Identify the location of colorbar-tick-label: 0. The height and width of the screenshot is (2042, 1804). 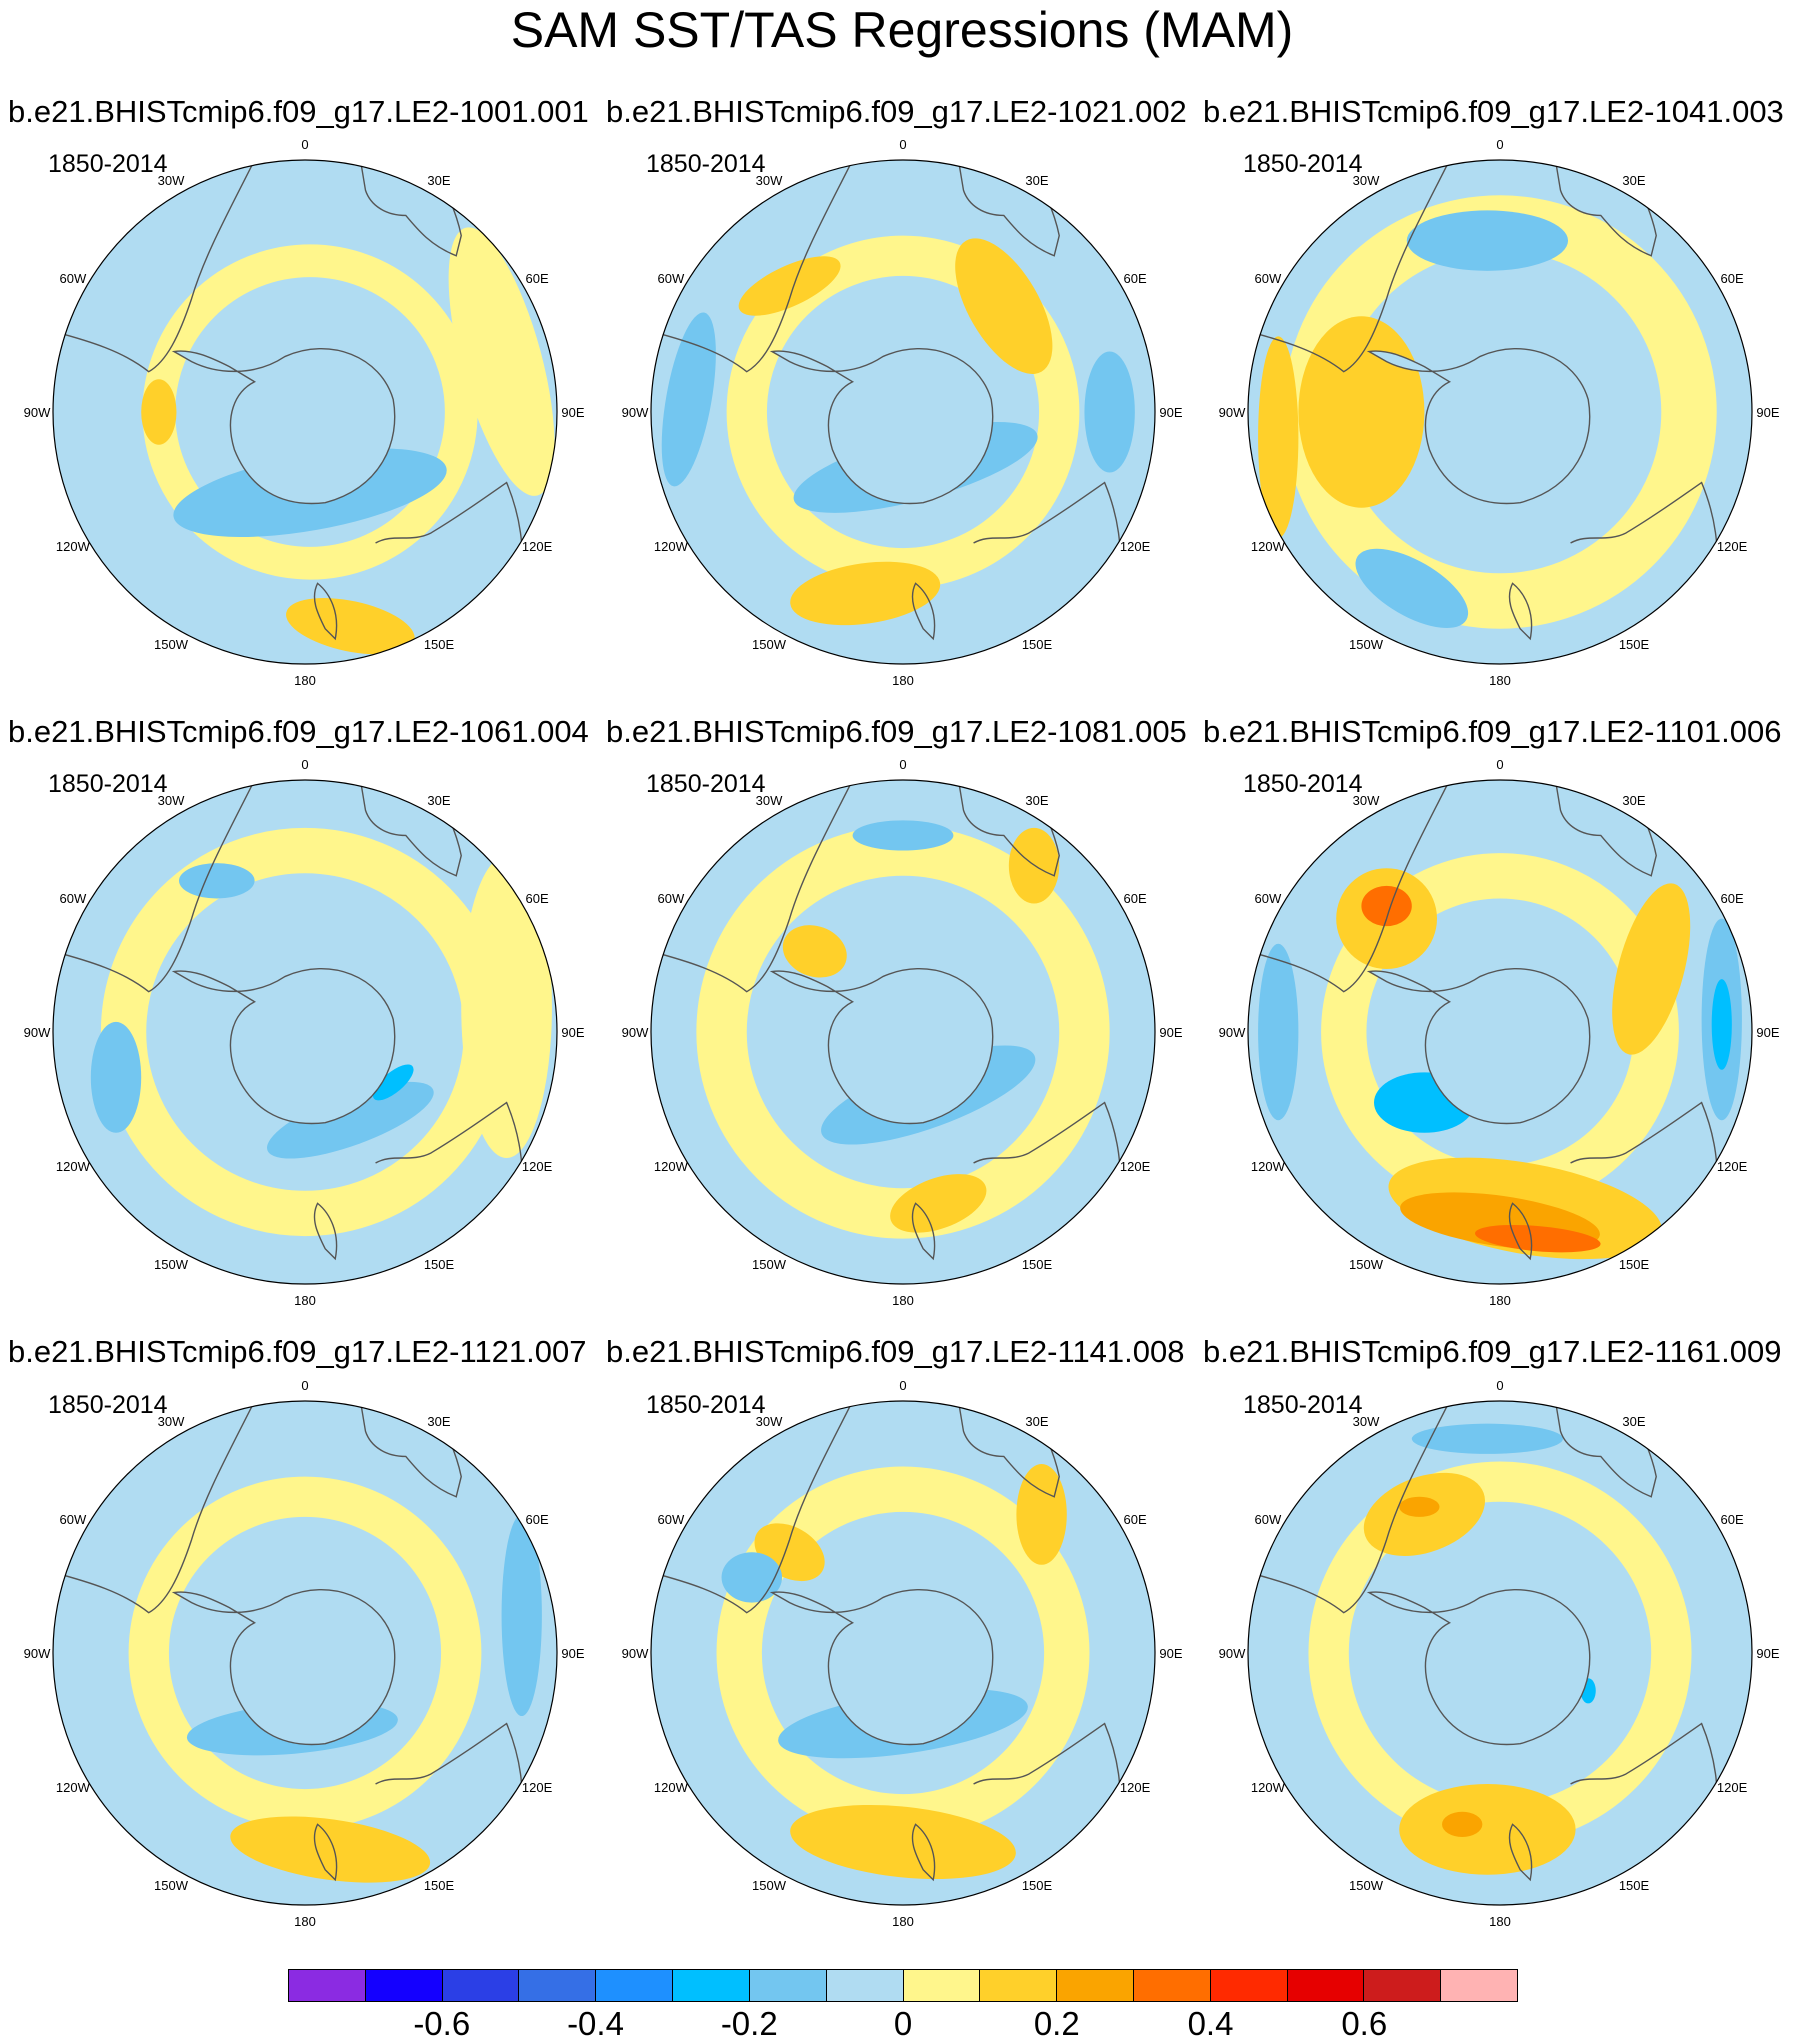
(903, 2023).